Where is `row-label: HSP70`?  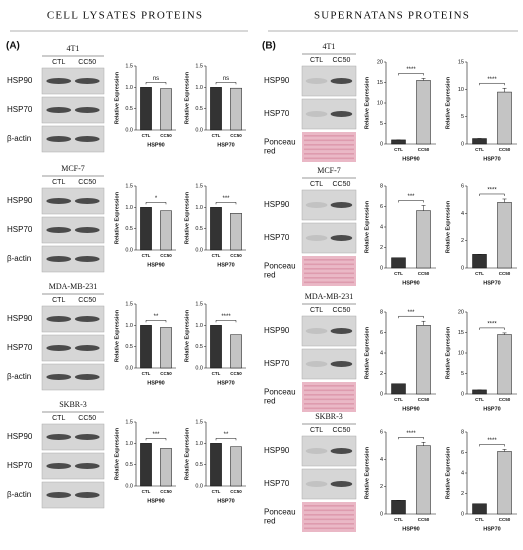 row-label: HSP70 is located at coordinates (277, 237).